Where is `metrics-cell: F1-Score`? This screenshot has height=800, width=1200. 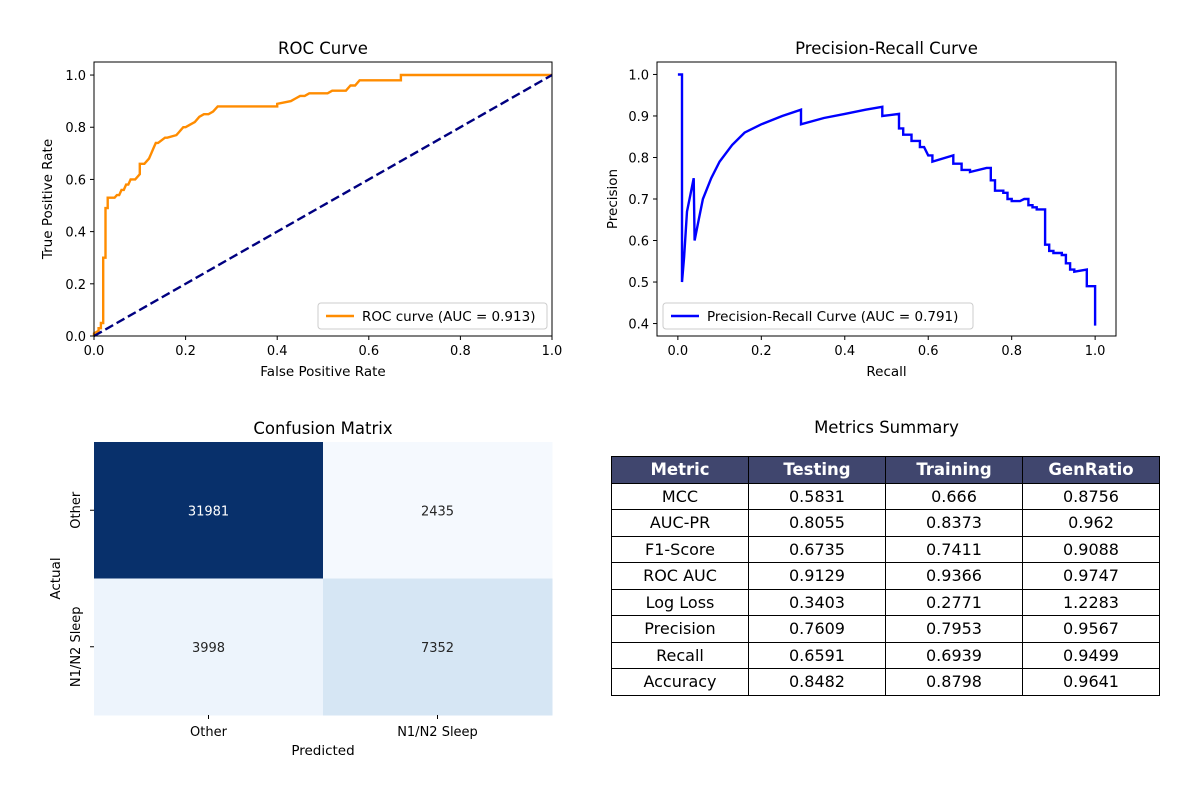
metrics-cell: F1-Score is located at coordinates (680, 549).